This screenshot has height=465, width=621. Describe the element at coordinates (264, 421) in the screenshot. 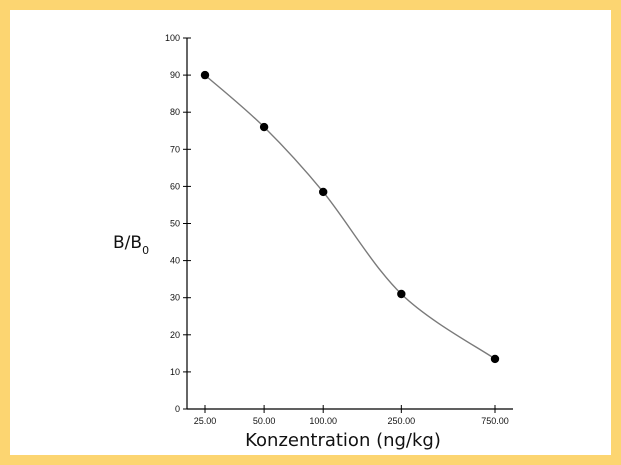

I see `x-tick-label: 50.00` at that location.